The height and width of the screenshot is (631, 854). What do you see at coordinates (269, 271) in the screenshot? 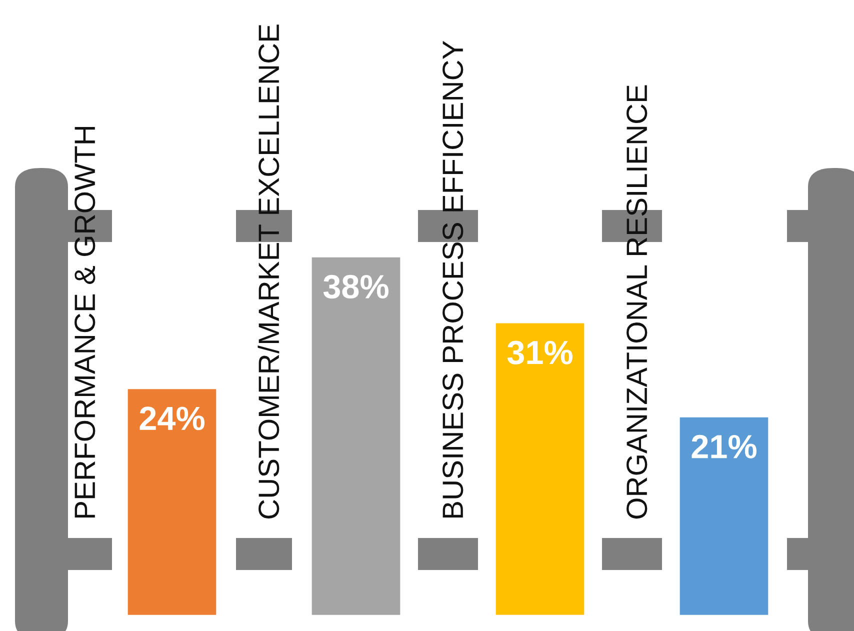
I see `x-tick-label: CUSTOMER/MARKET EXCELLENCE` at bounding box center [269, 271].